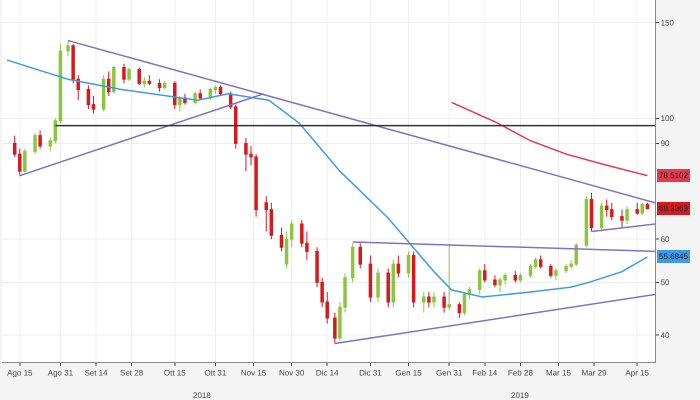  I want to click on x-tick-label: Set 28, so click(132, 373).